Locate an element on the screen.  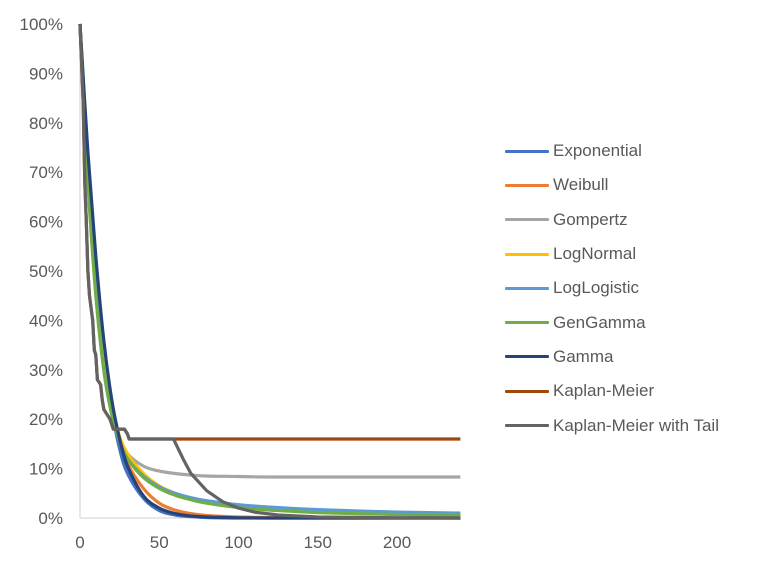
y-tick-label: 70% is located at coordinates (46, 172).